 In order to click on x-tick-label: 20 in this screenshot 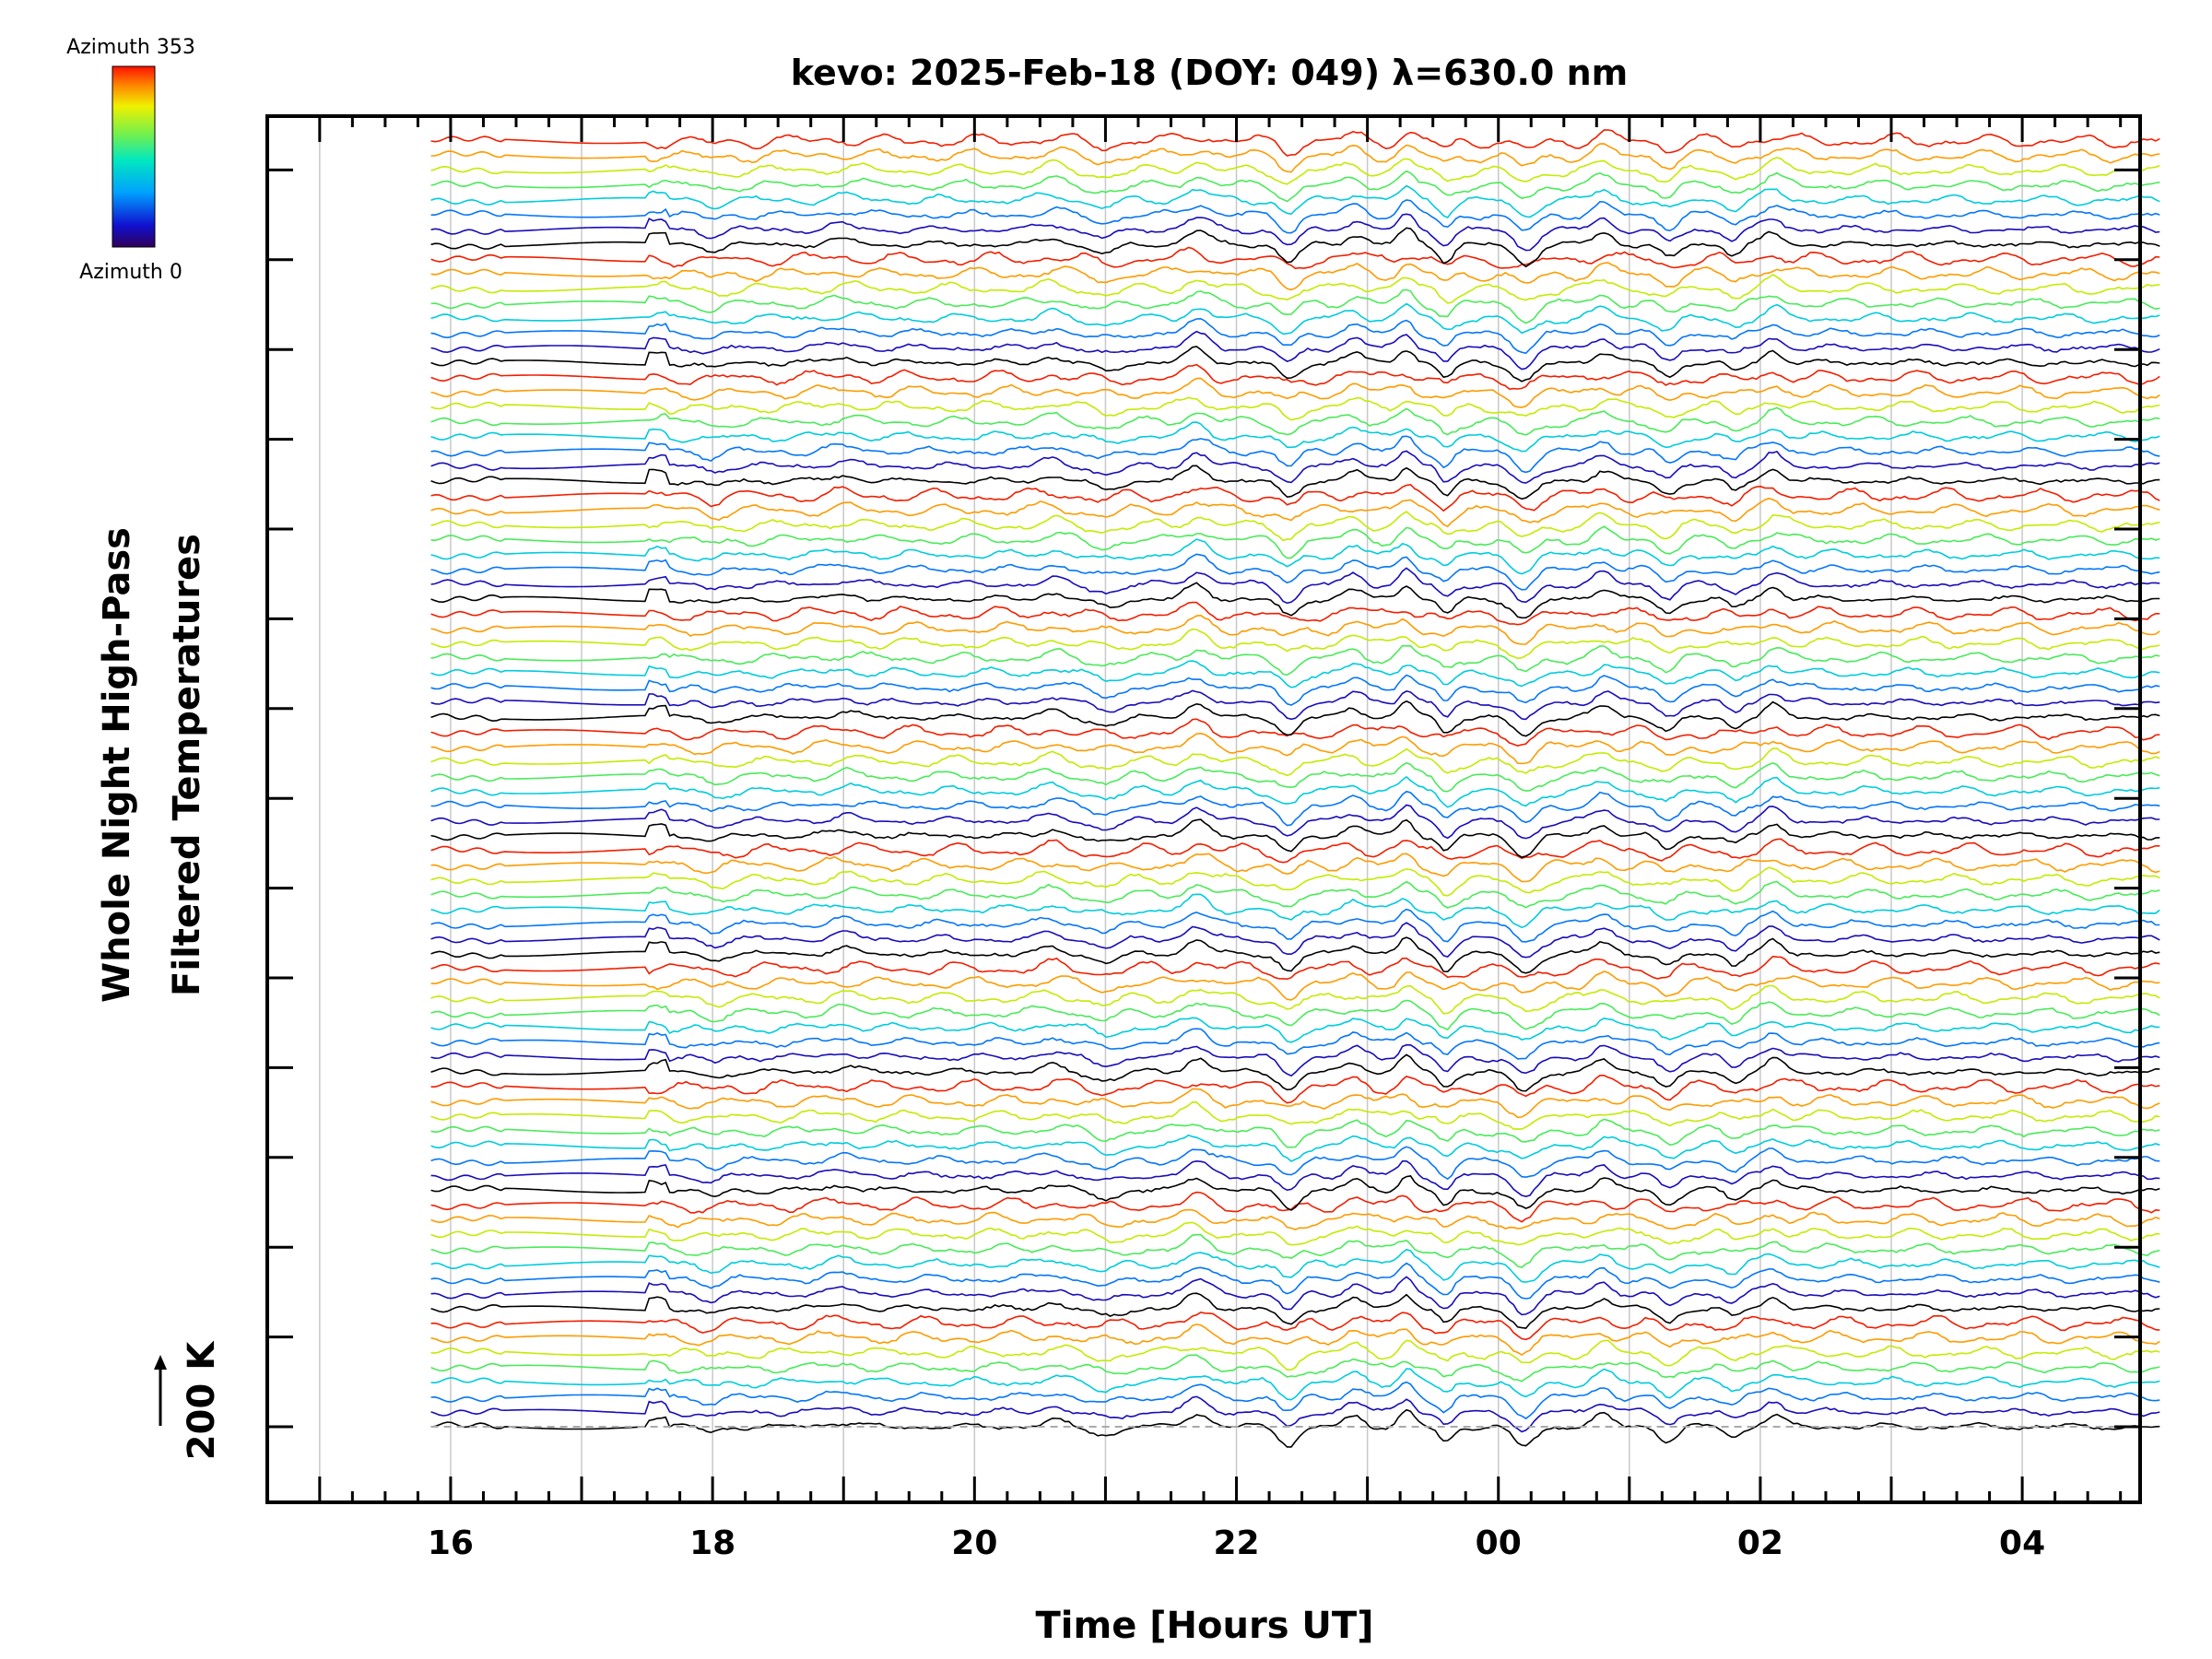, I will do `click(974, 1543)`.